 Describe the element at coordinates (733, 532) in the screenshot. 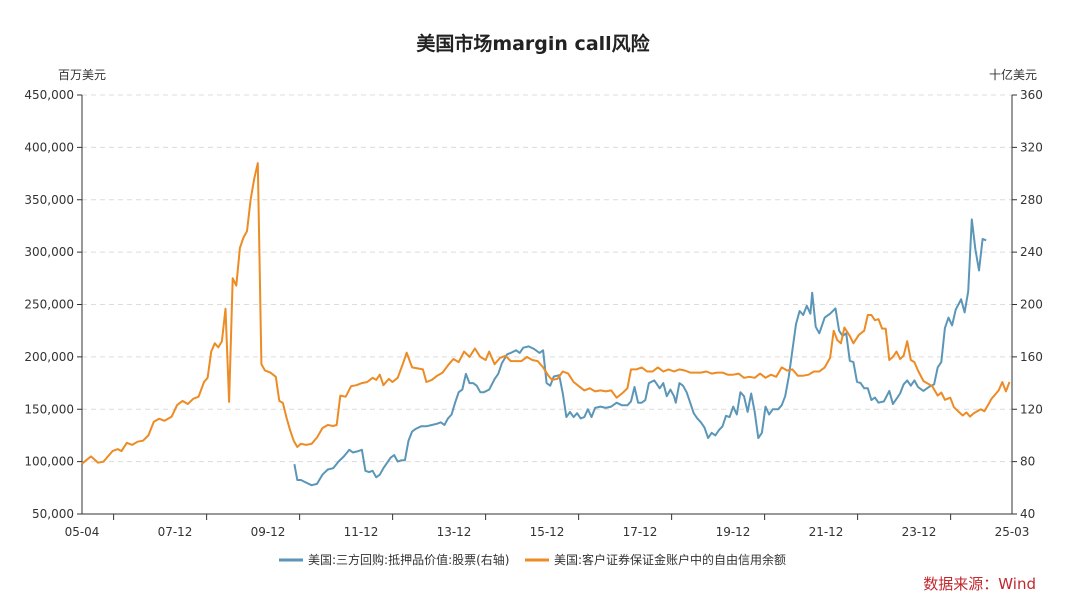

I see `x-tick-label: 19-12` at that location.